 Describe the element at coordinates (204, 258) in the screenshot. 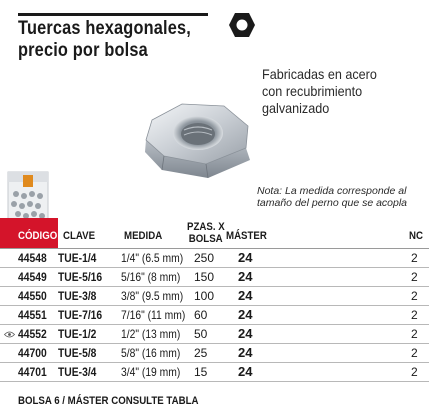

I see `cell-pzas: 250` at that location.